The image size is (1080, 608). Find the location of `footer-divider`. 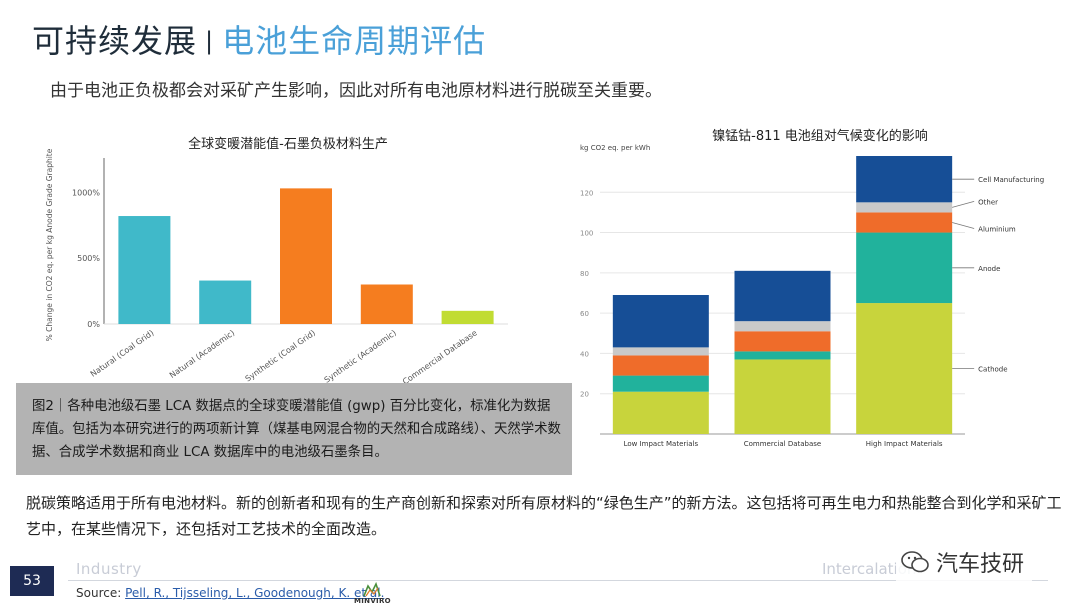

footer-divider is located at coordinates (558, 580).